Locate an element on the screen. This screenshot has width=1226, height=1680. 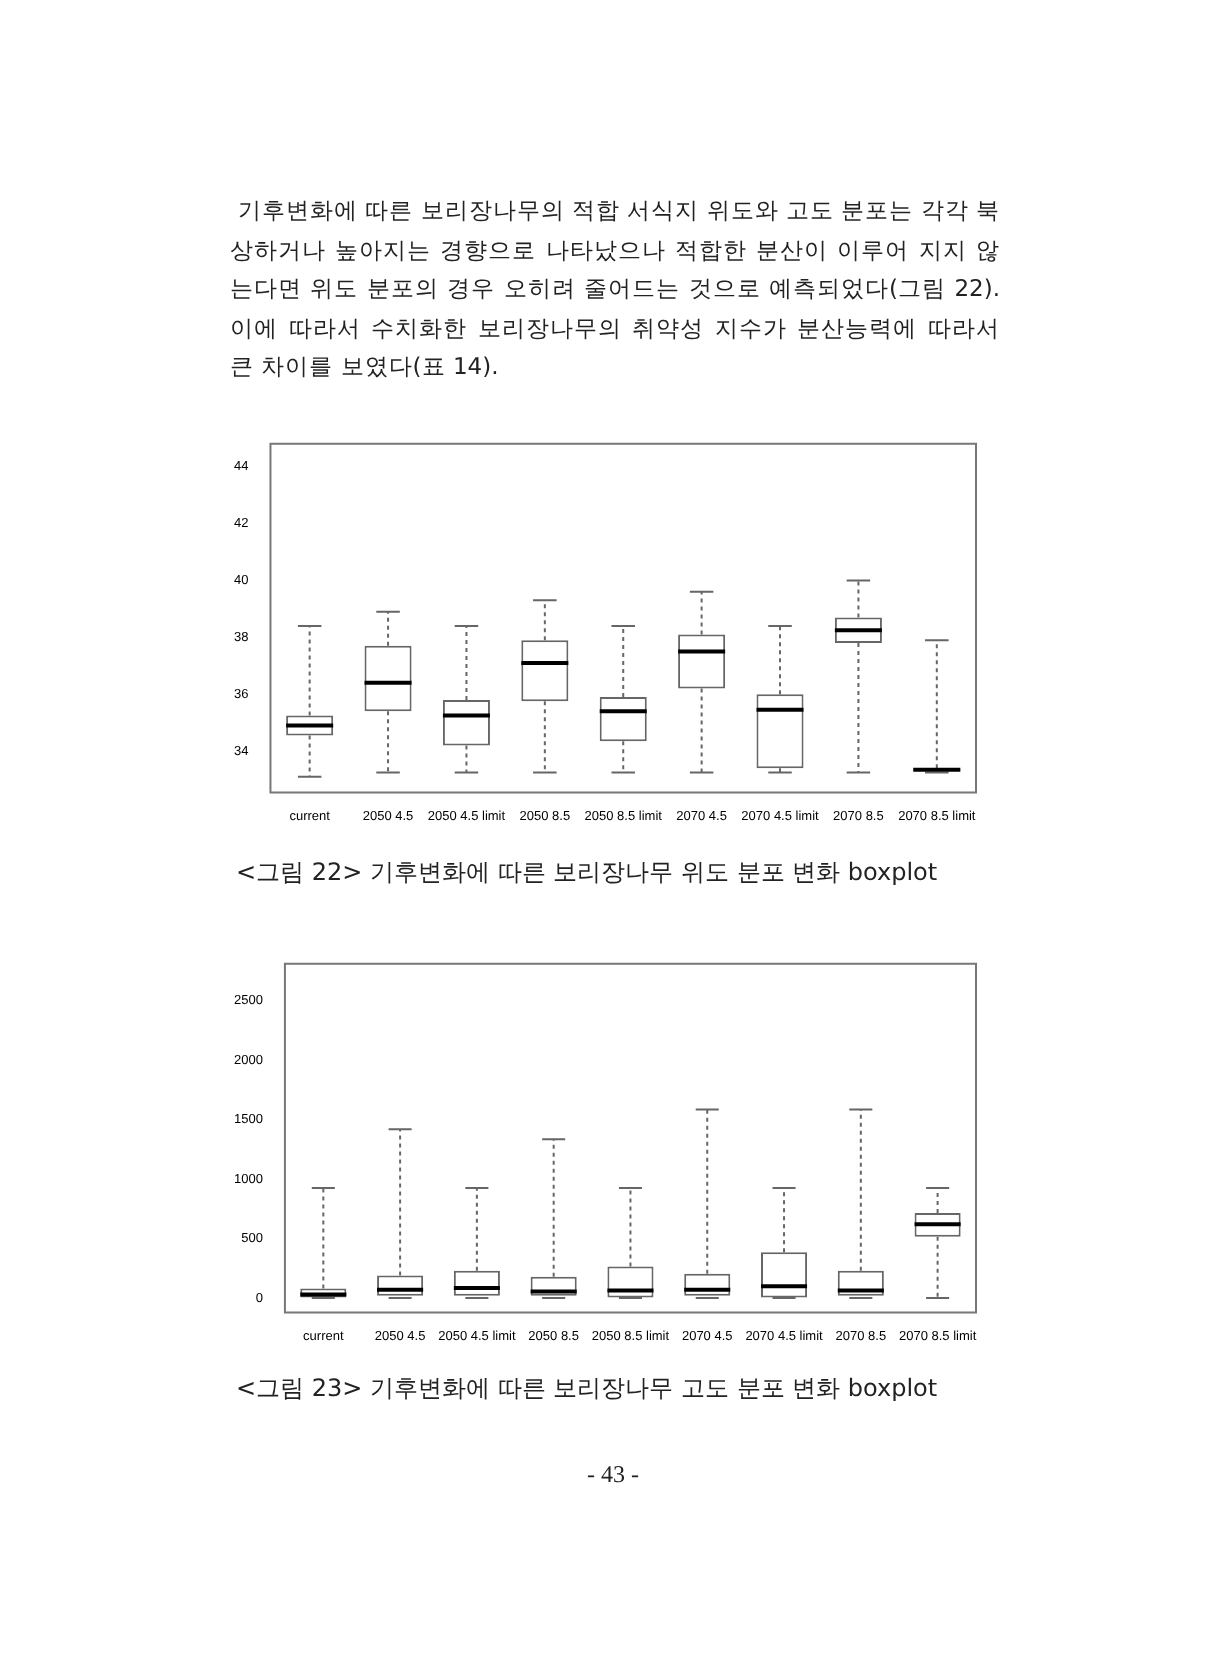
text: <그림 22> 기후변화에 따른 보리장나무 위도 분포 변화 boxplot is located at coordinates (587, 873).